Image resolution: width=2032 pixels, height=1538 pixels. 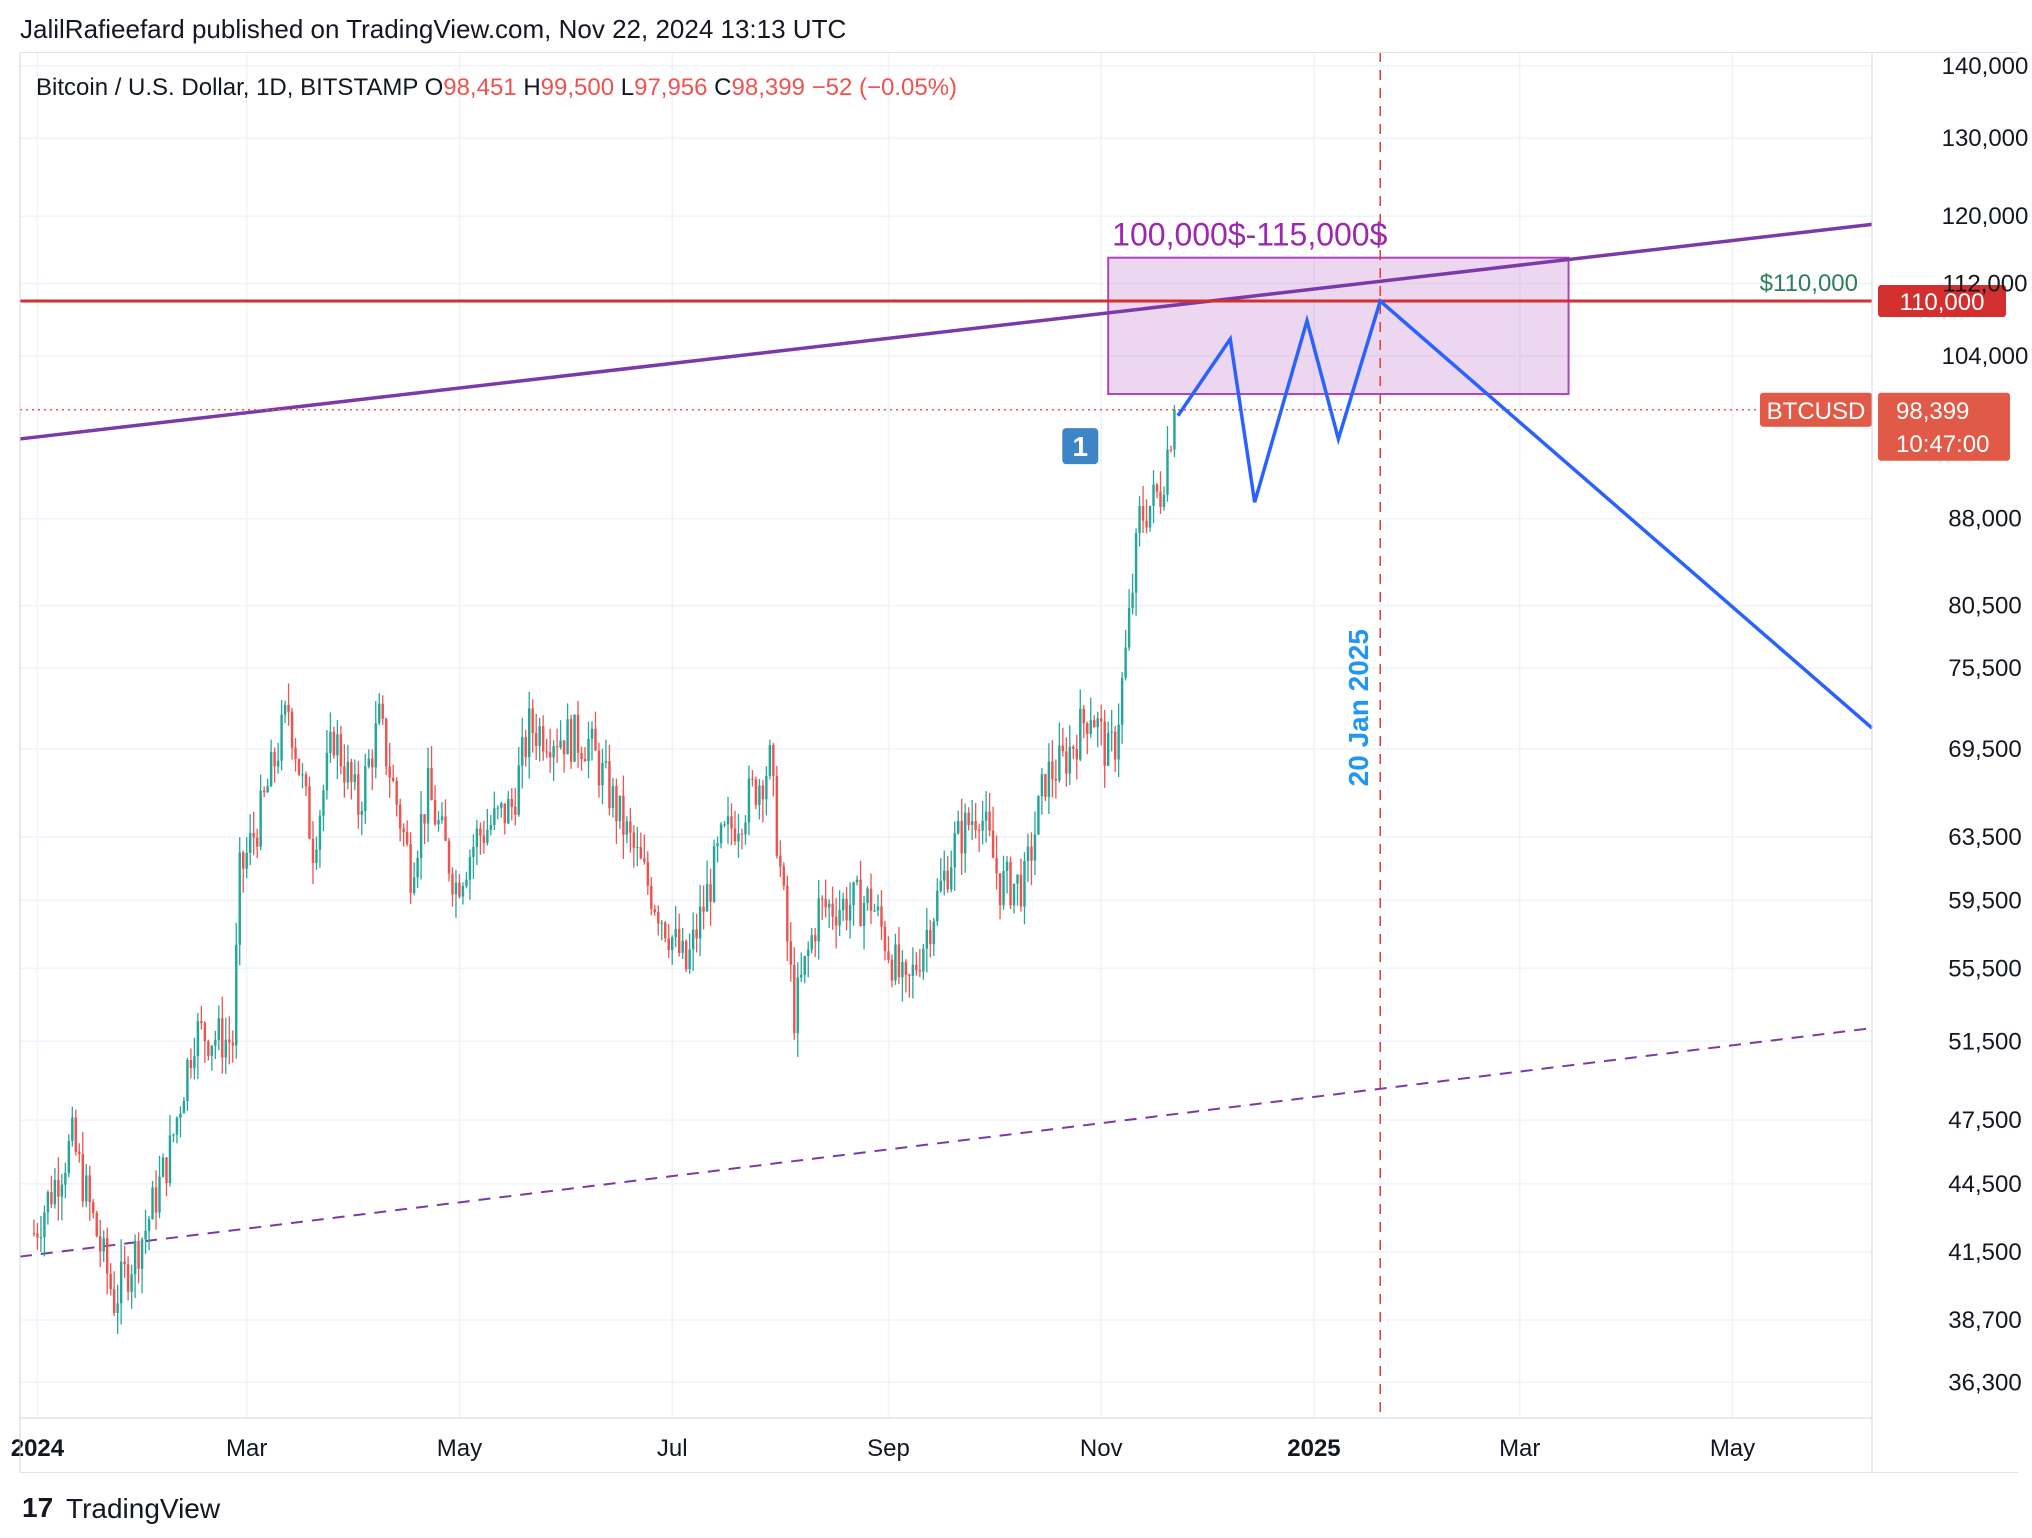 What do you see at coordinates (143, 1508) in the screenshot?
I see `tradingview-brand: TradingView` at bounding box center [143, 1508].